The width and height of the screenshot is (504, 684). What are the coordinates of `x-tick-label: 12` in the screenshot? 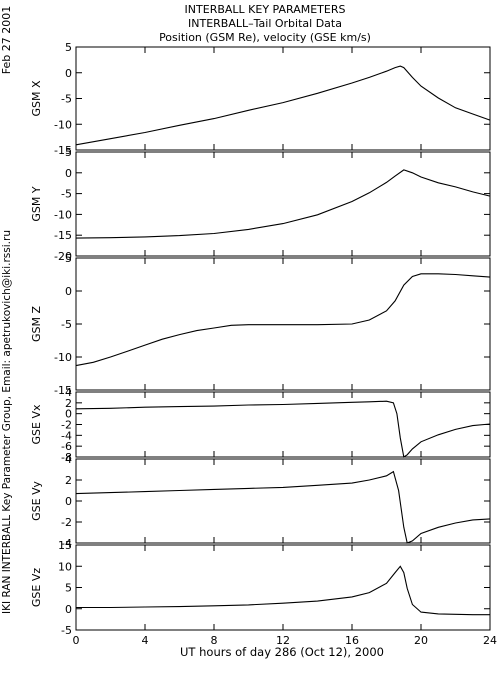 It's located at (283, 640).